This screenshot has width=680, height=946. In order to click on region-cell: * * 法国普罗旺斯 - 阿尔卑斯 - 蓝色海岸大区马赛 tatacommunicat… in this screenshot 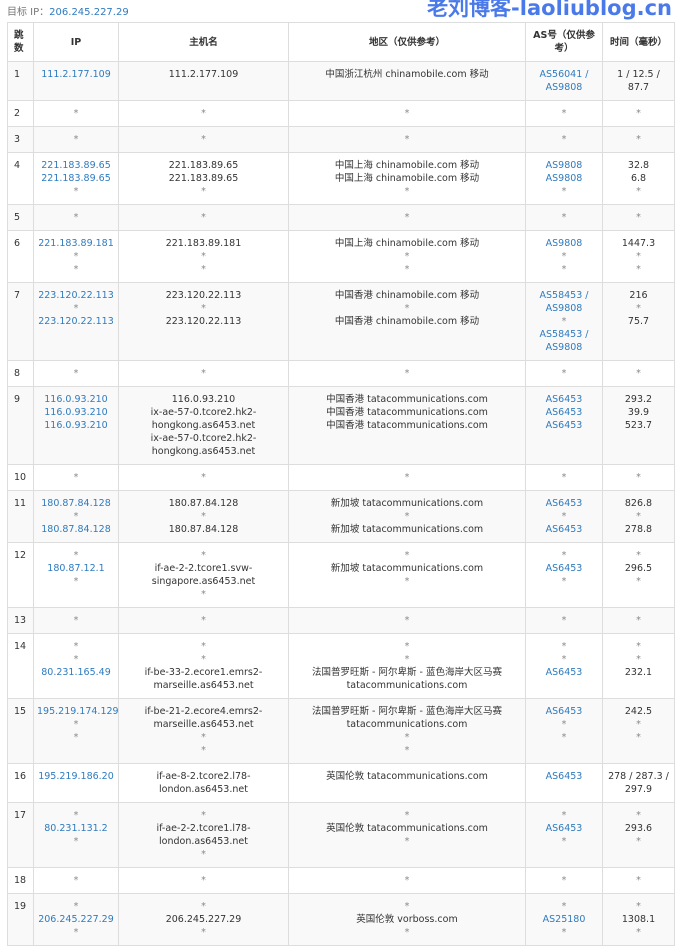, I will do `click(407, 666)`.